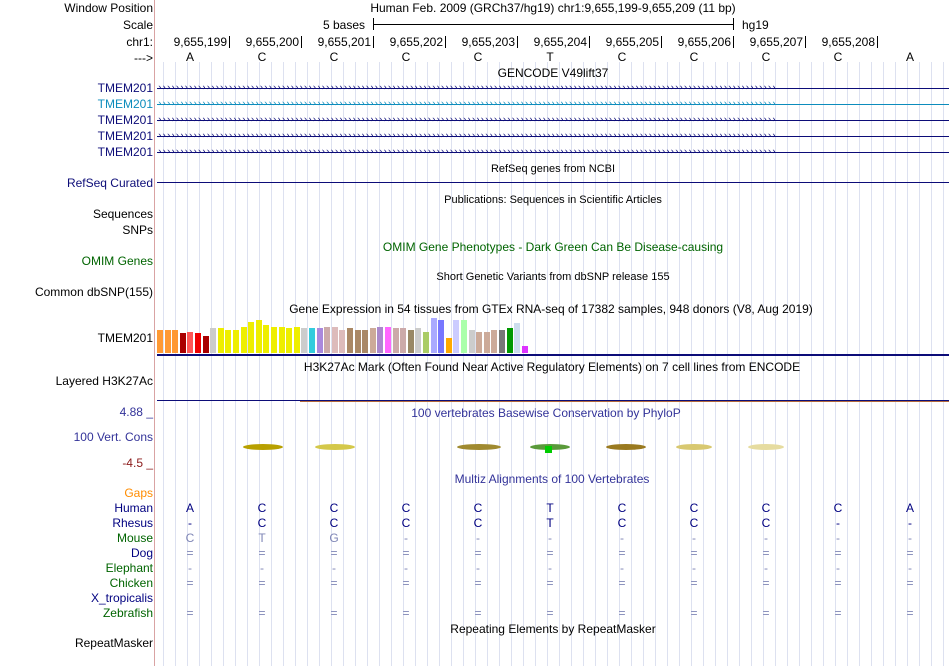  What do you see at coordinates (134, 538) in the screenshot?
I see `multiz-species-label: Mouse` at bounding box center [134, 538].